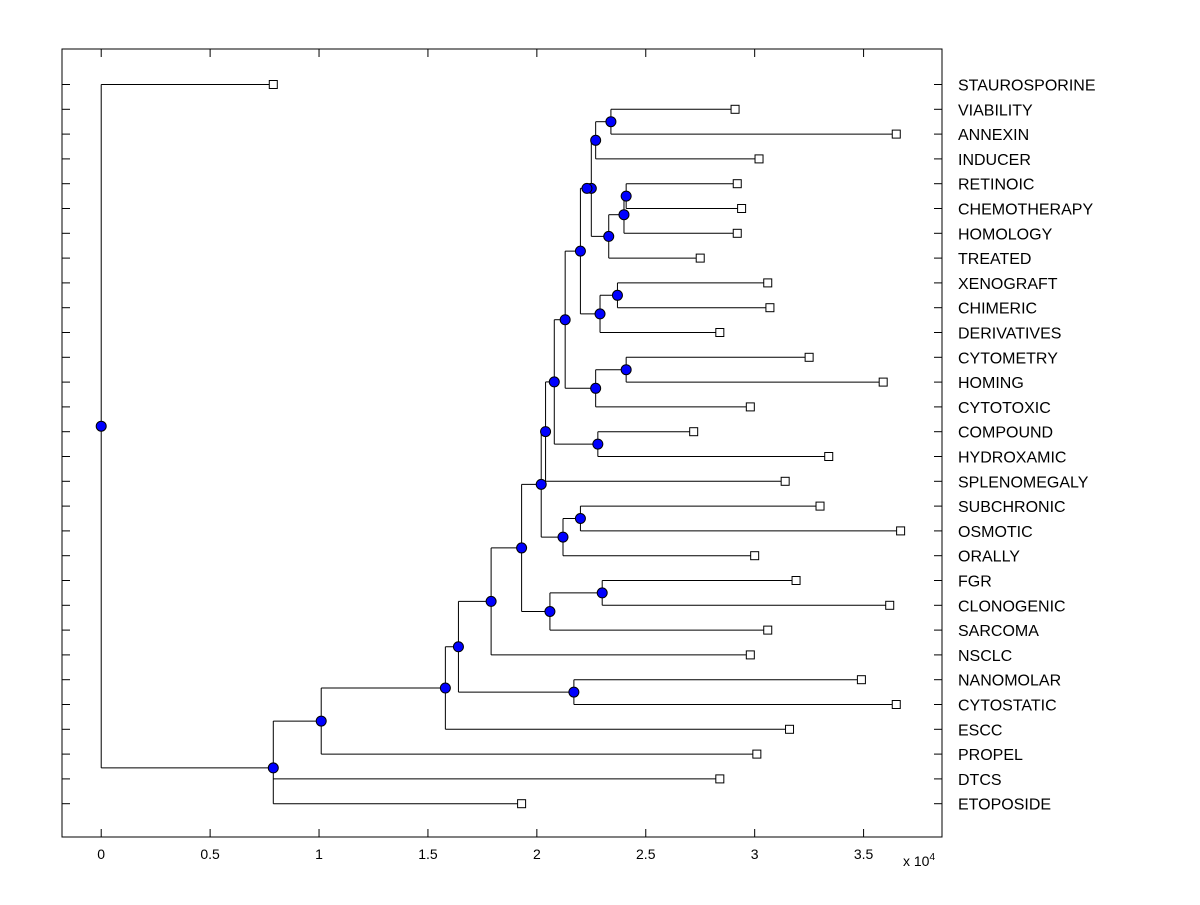  What do you see at coordinates (994, 259) in the screenshot?
I see `leaf-label: TREATED` at bounding box center [994, 259].